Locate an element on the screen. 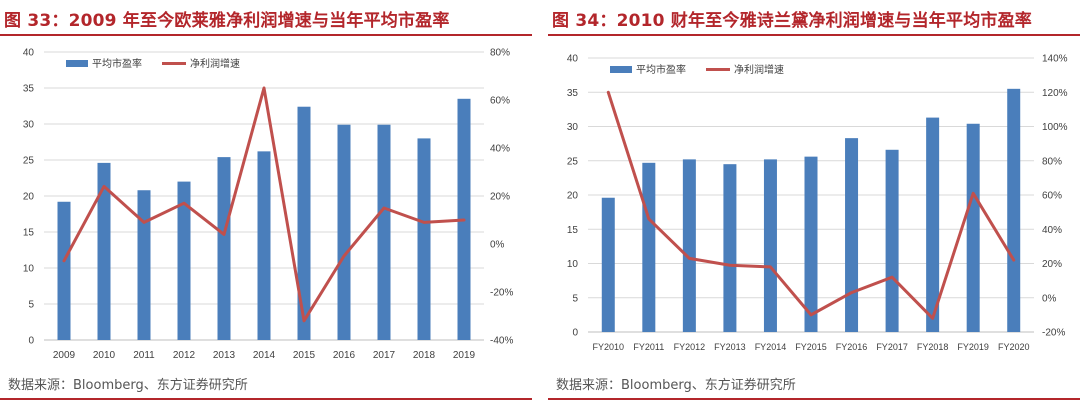 The image size is (1080, 408). x-tick-label: 2010 is located at coordinates (104, 355).